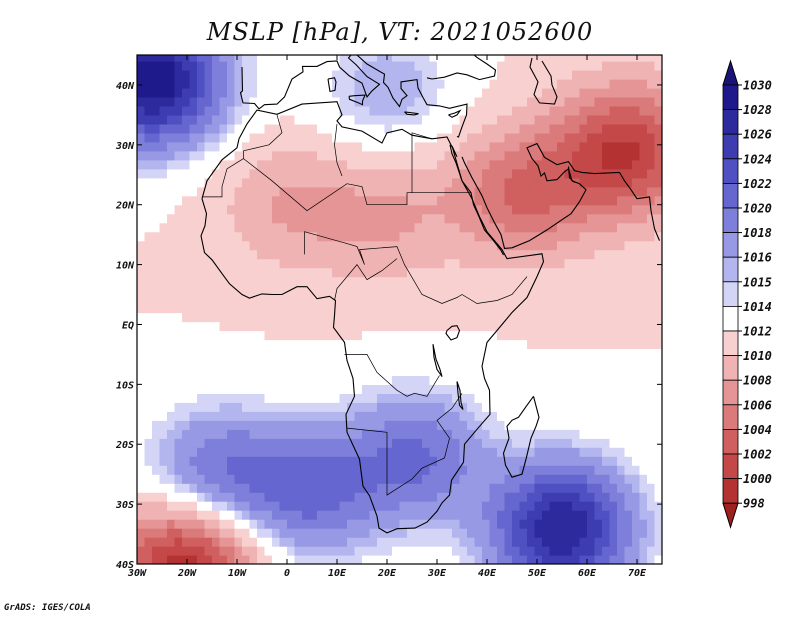 Image resolution: width=800 pixels, height=618 pixels. What do you see at coordinates (730, 491) in the screenshot?
I see `colorbar-swatch` at bounding box center [730, 491].